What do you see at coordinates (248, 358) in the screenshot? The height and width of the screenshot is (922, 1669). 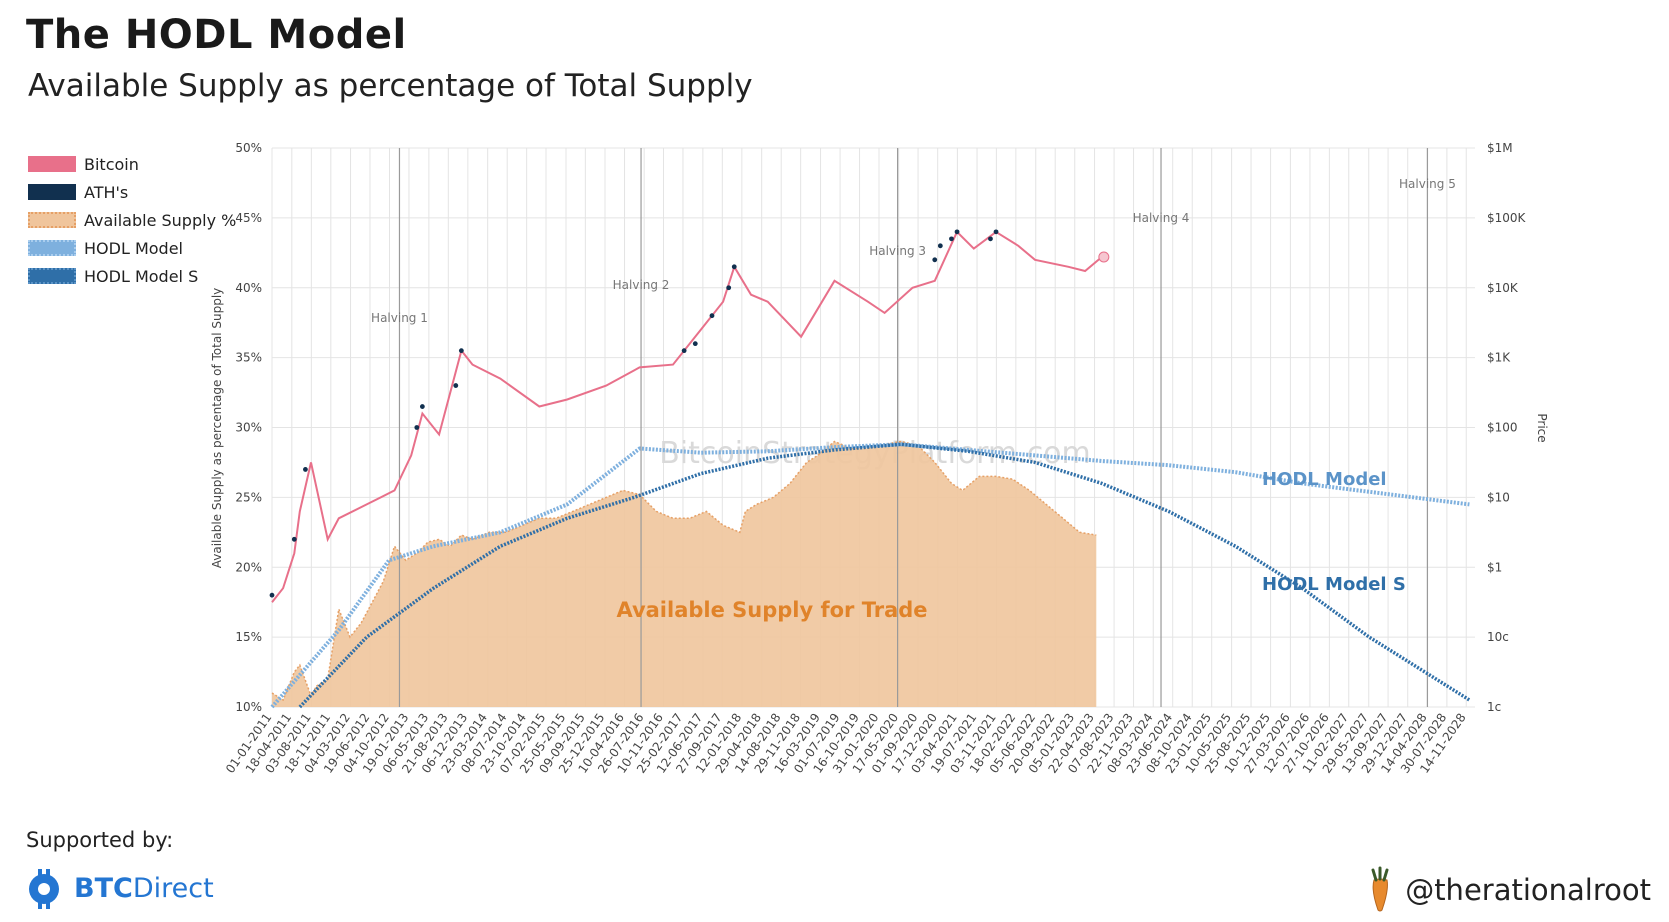 I see `y-tick-label: 35%` at bounding box center [248, 358].